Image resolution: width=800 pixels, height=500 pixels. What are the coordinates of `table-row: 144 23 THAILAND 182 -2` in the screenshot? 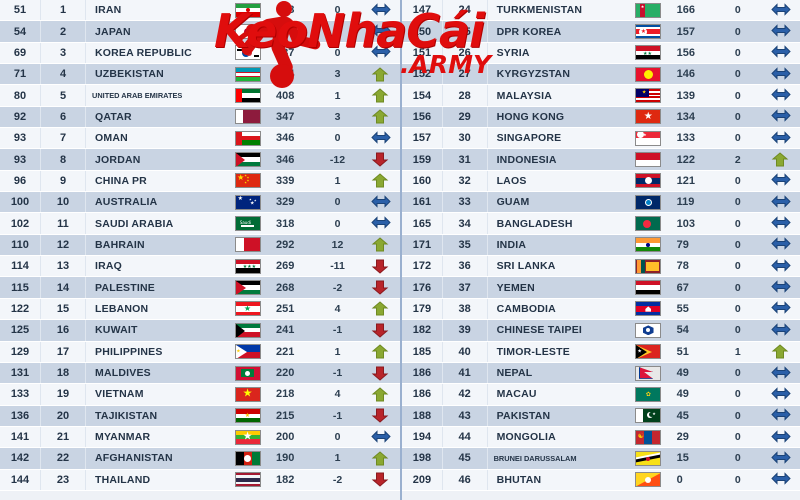 It's located at (200, 480).